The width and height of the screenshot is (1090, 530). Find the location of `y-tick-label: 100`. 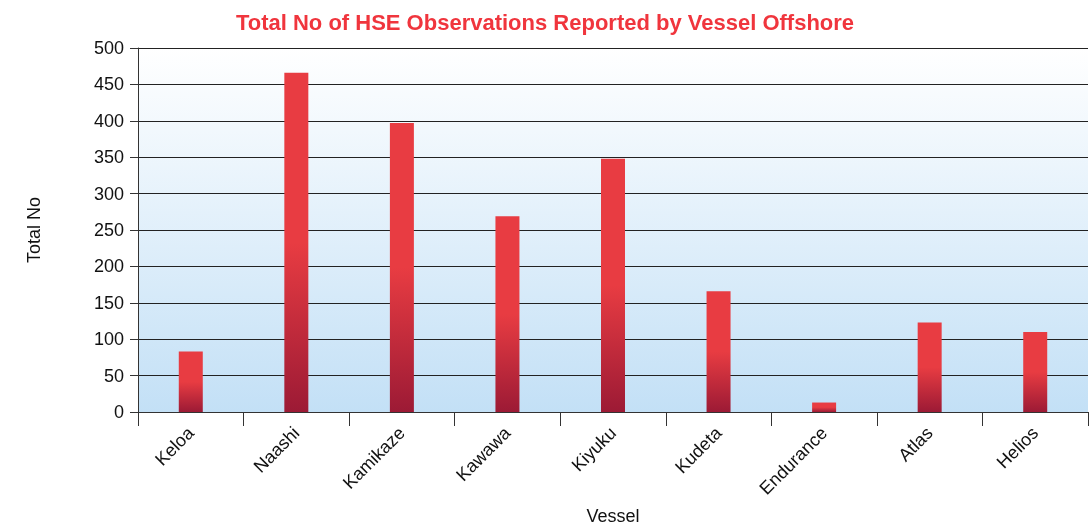

y-tick-label: 100 is located at coordinates (108, 339).